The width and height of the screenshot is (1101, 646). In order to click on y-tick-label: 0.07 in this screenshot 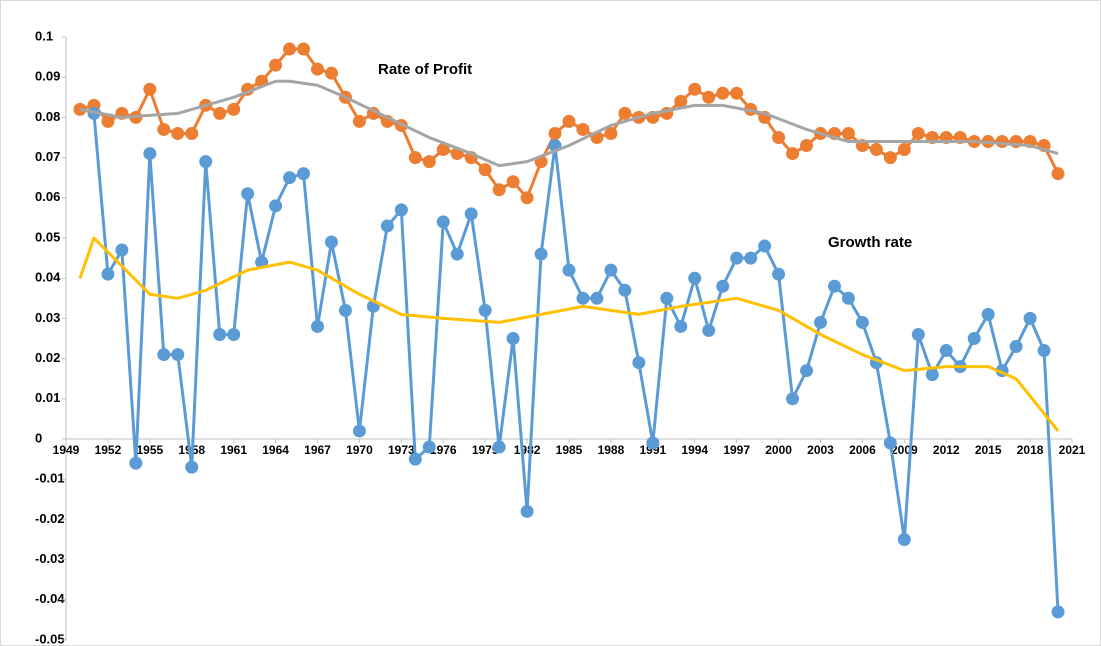, I will do `click(47, 156)`.